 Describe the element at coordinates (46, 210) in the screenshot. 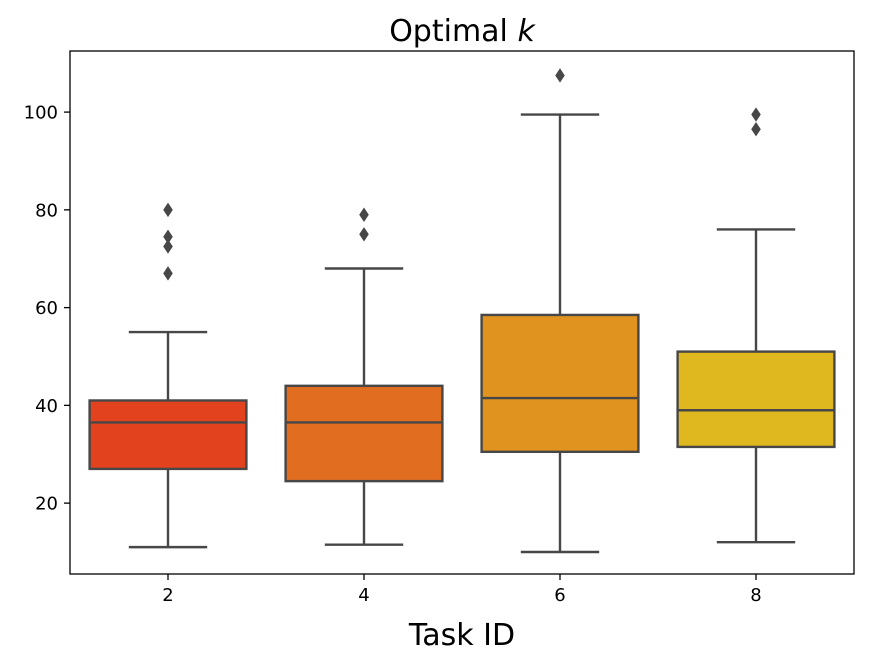

I see `y-tick-label-80: 80` at that location.